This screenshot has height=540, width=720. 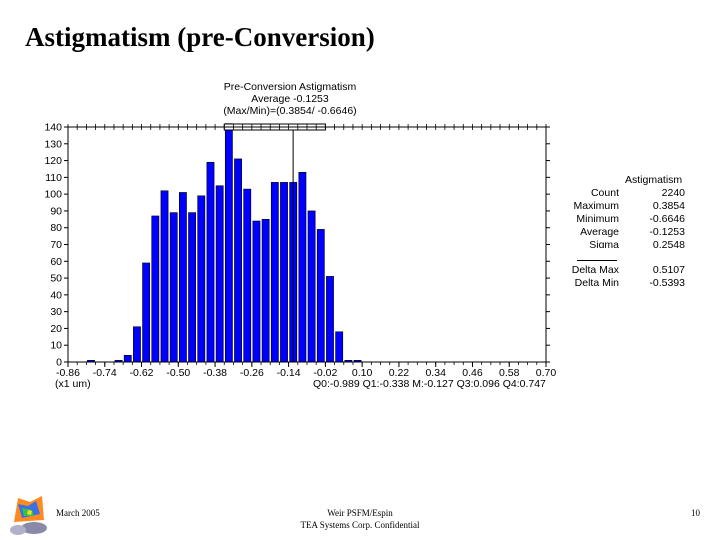 I want to click on stat-value: -0.1253, so click(x=667, y=232).